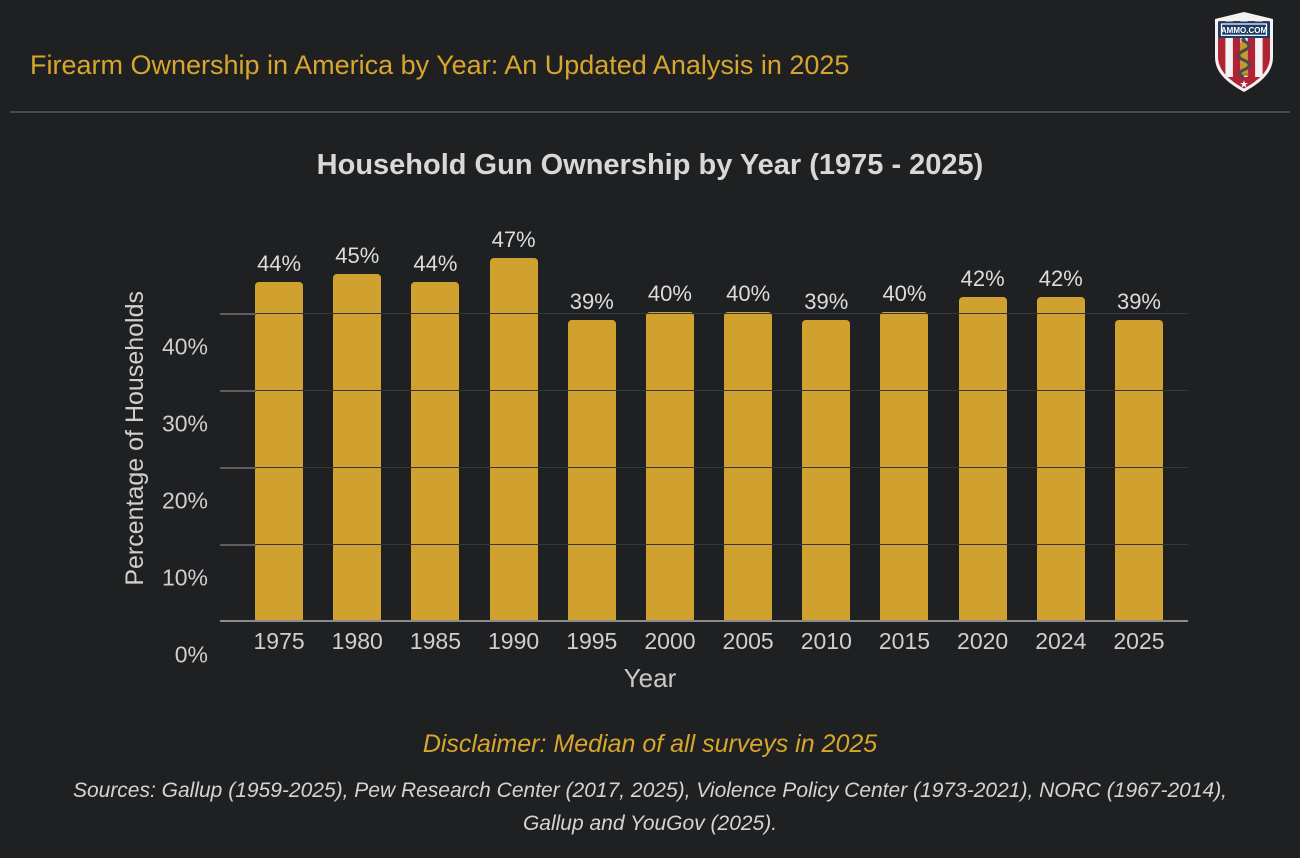  I want to click on bar-1990, so click(513, 439).